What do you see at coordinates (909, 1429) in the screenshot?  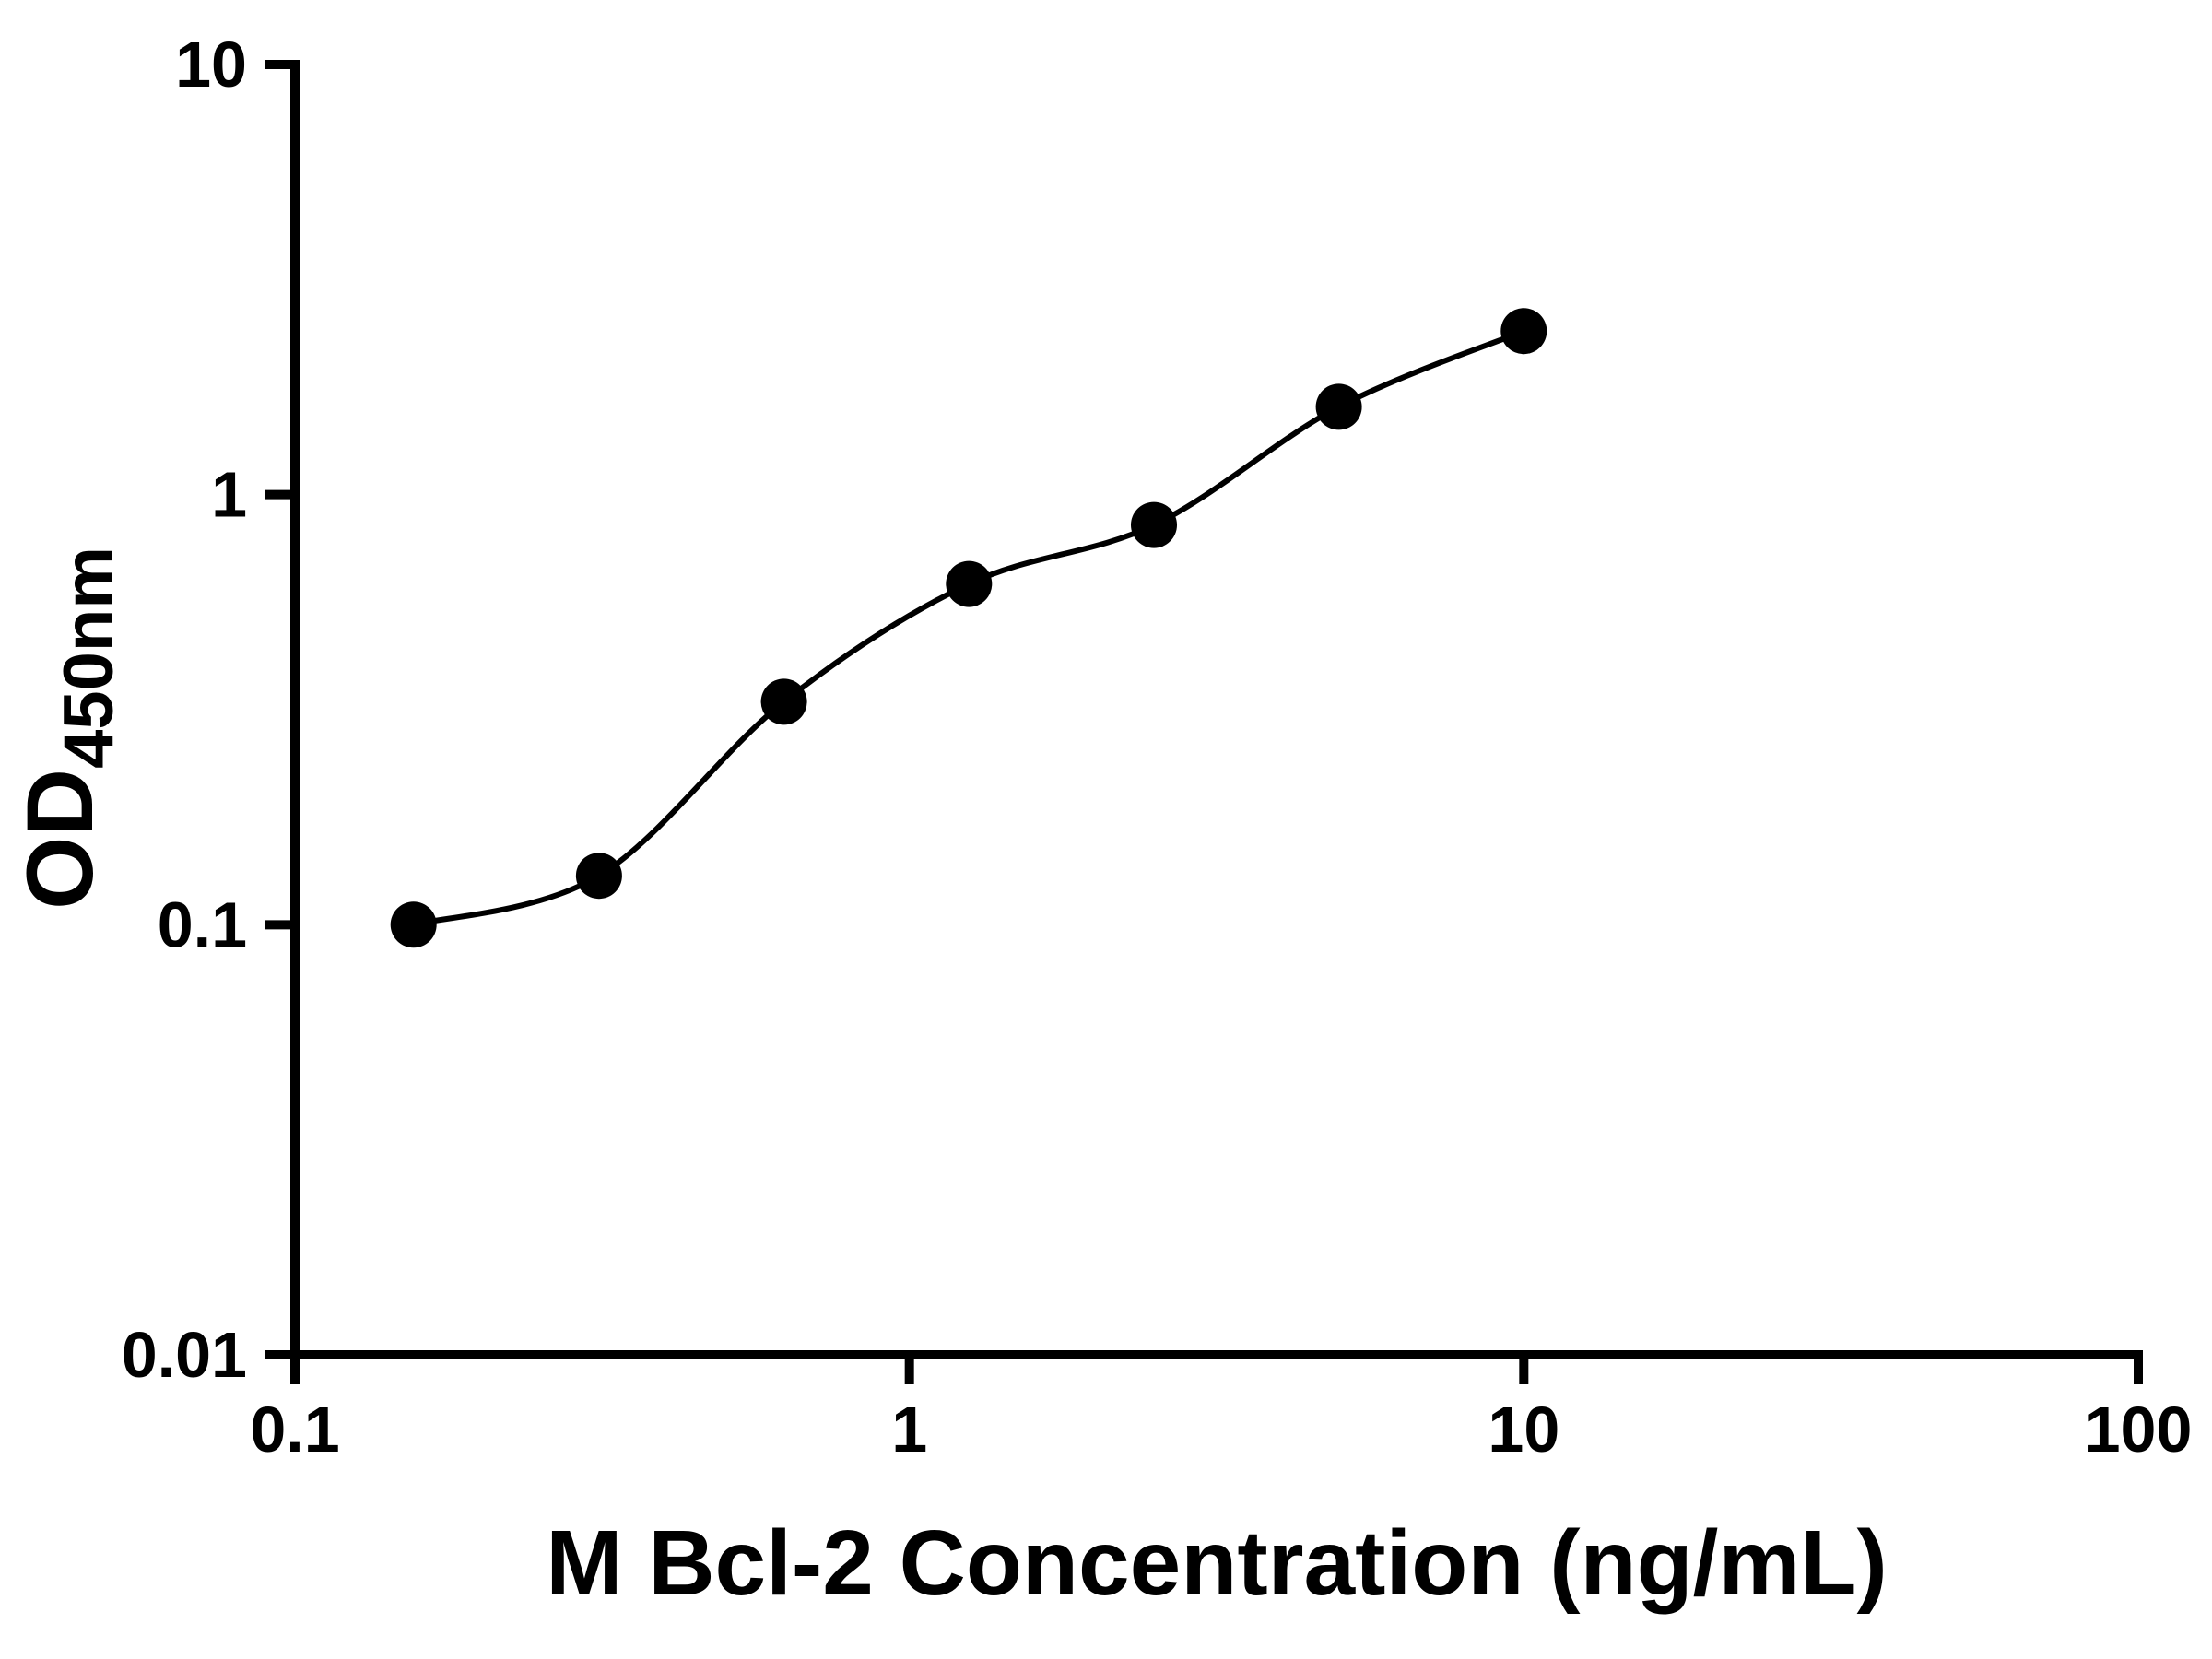 I see `x-tick-label: 1` at bounding box center [909, 1429].